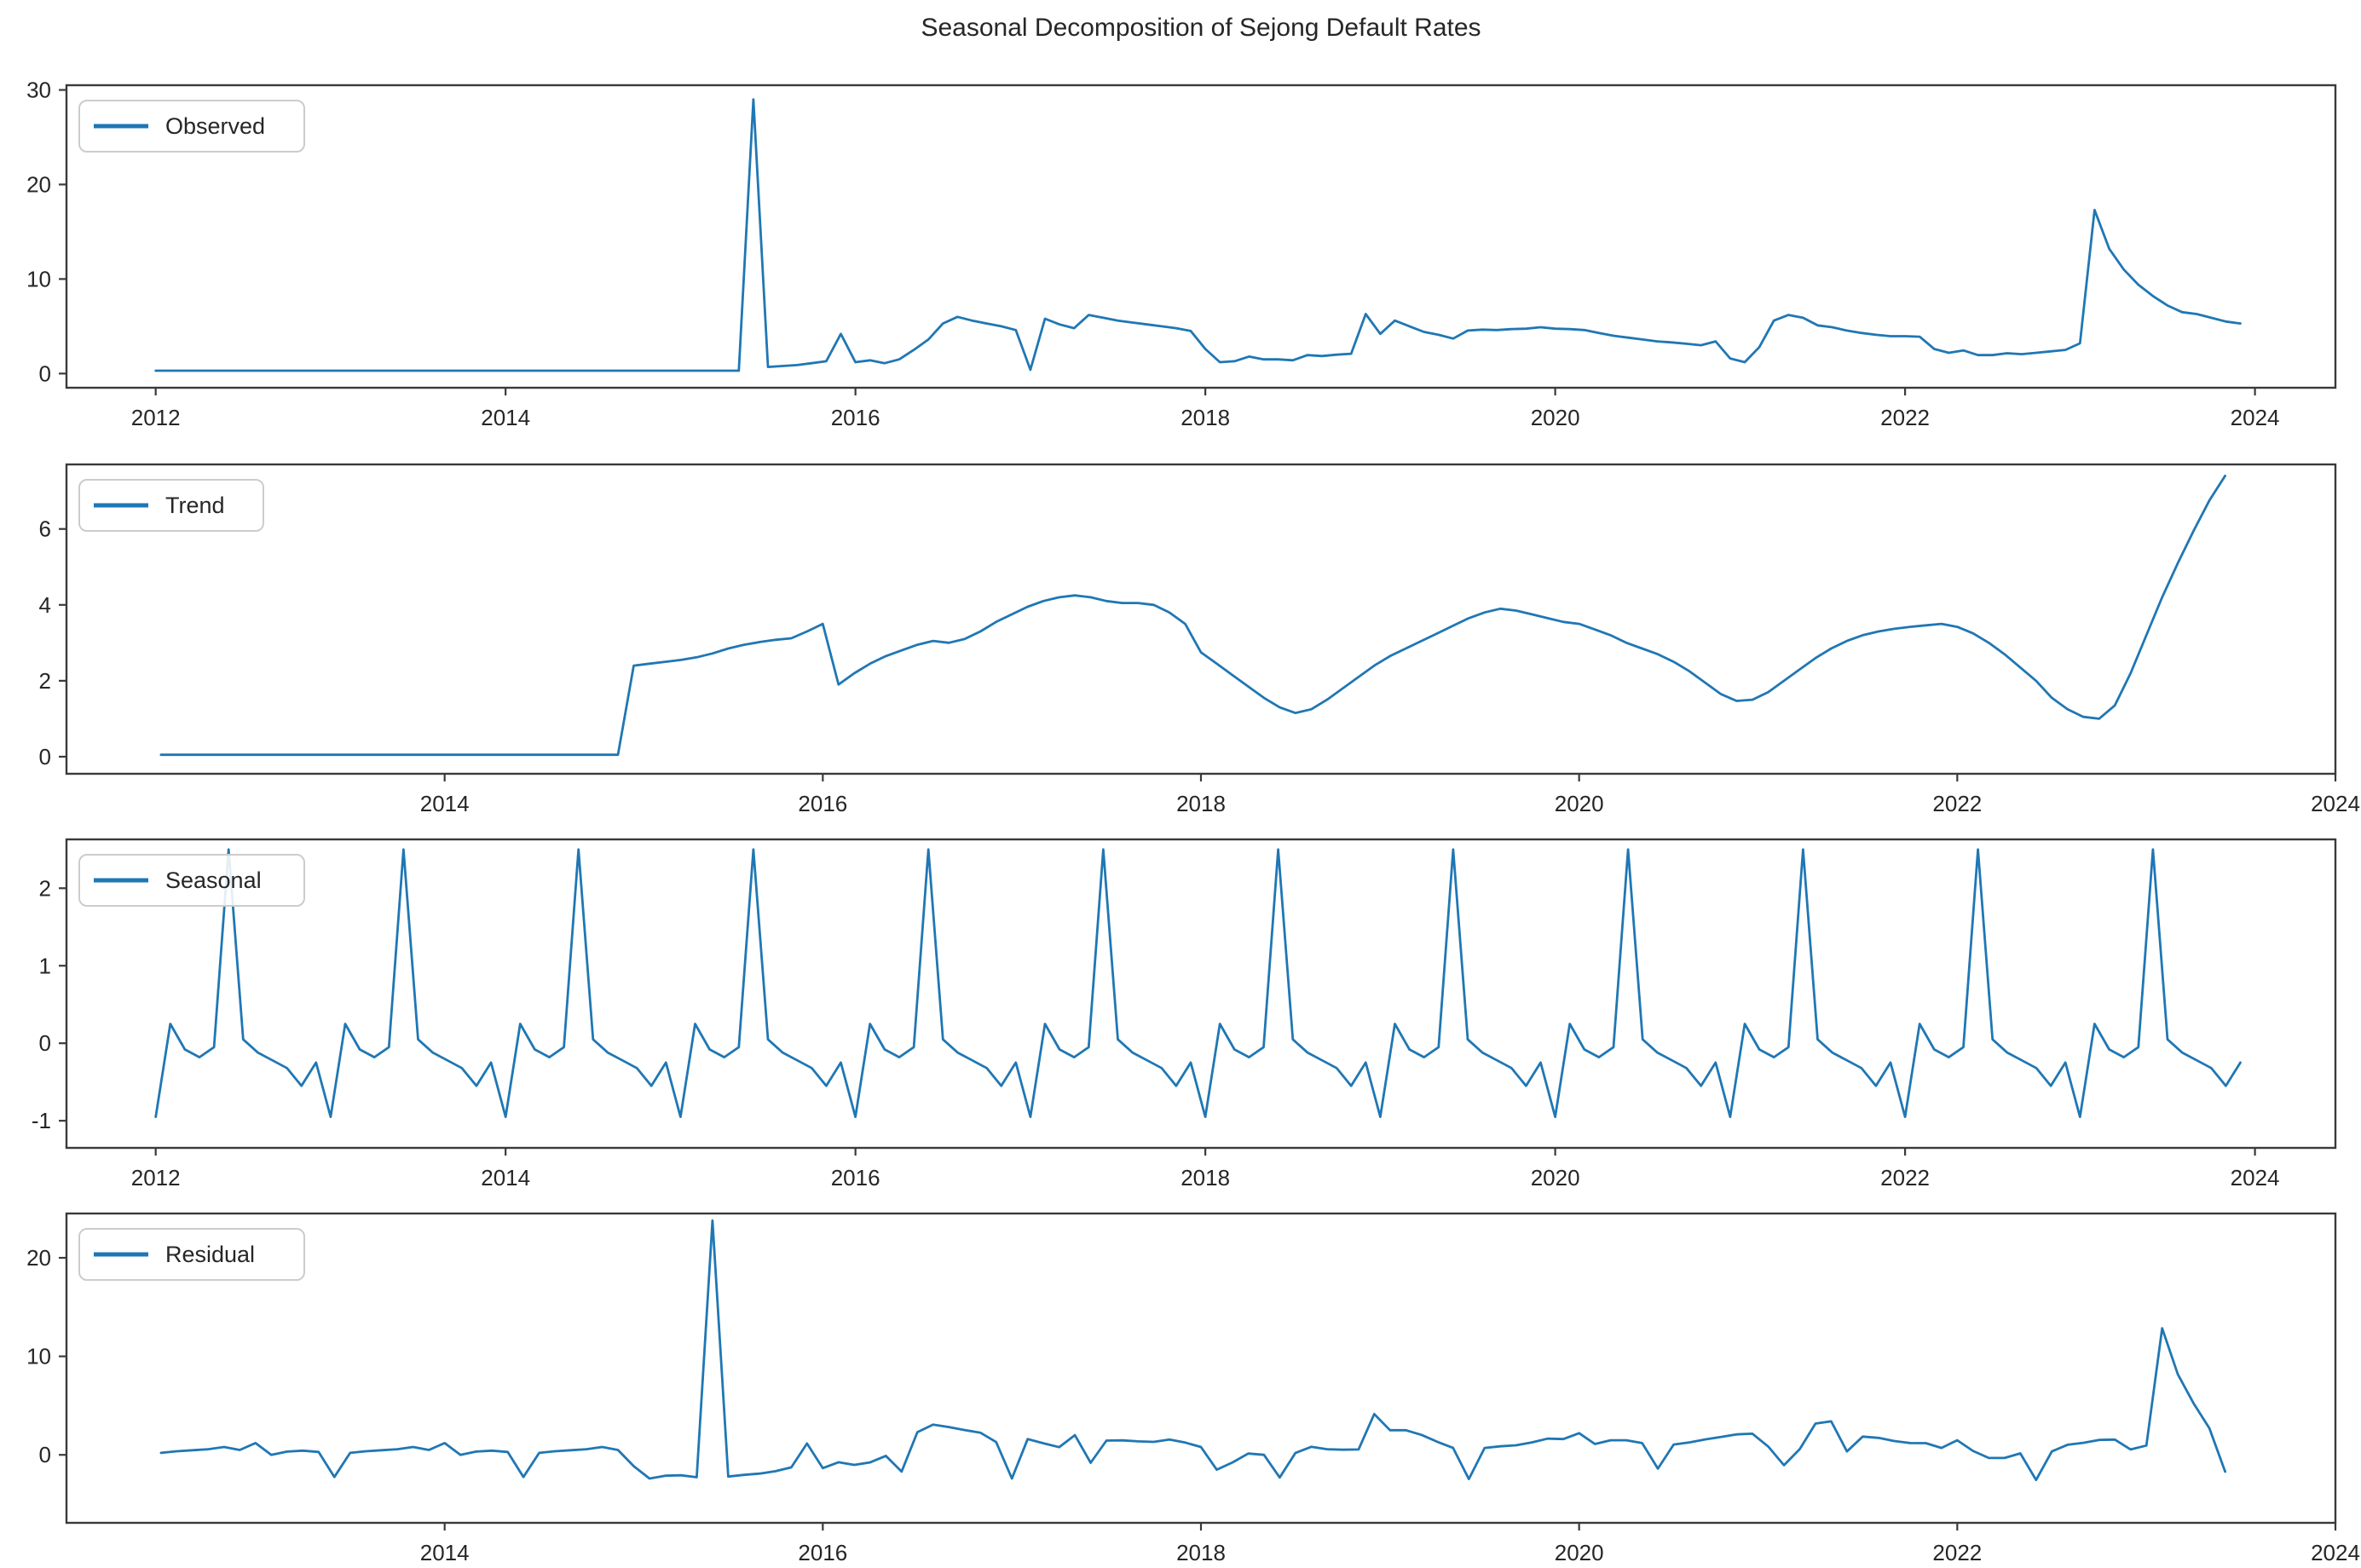  Describe the element at coordinates (1201, 1553) in the screenshot. I see `residual-xtick-label: 2018` at that location.